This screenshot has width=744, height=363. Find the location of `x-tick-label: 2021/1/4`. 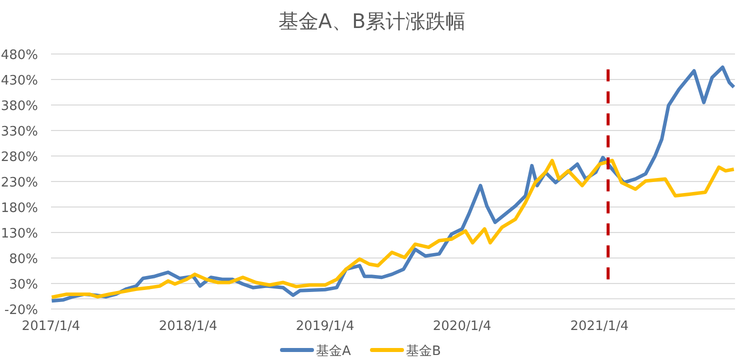

x-tick-label: 2021/1/4 is located at coordinates (599, 326).